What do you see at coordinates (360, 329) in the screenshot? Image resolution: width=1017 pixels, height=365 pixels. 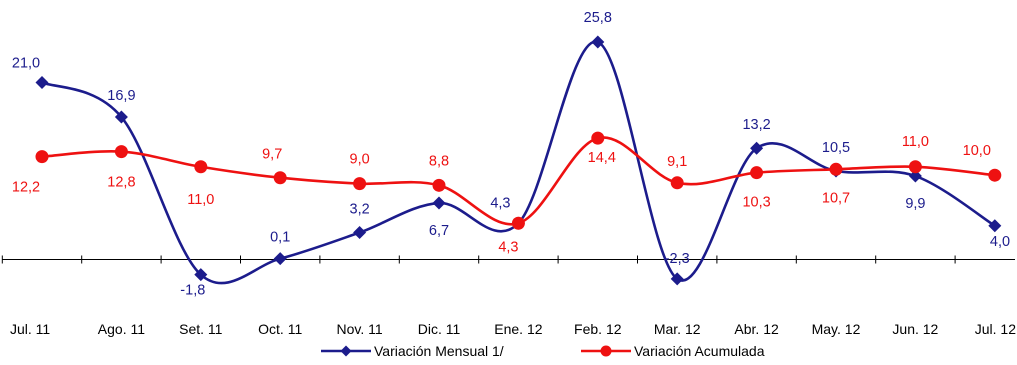 I see `x-tick-label: Nov. 11` at bounding box center [360, 329].